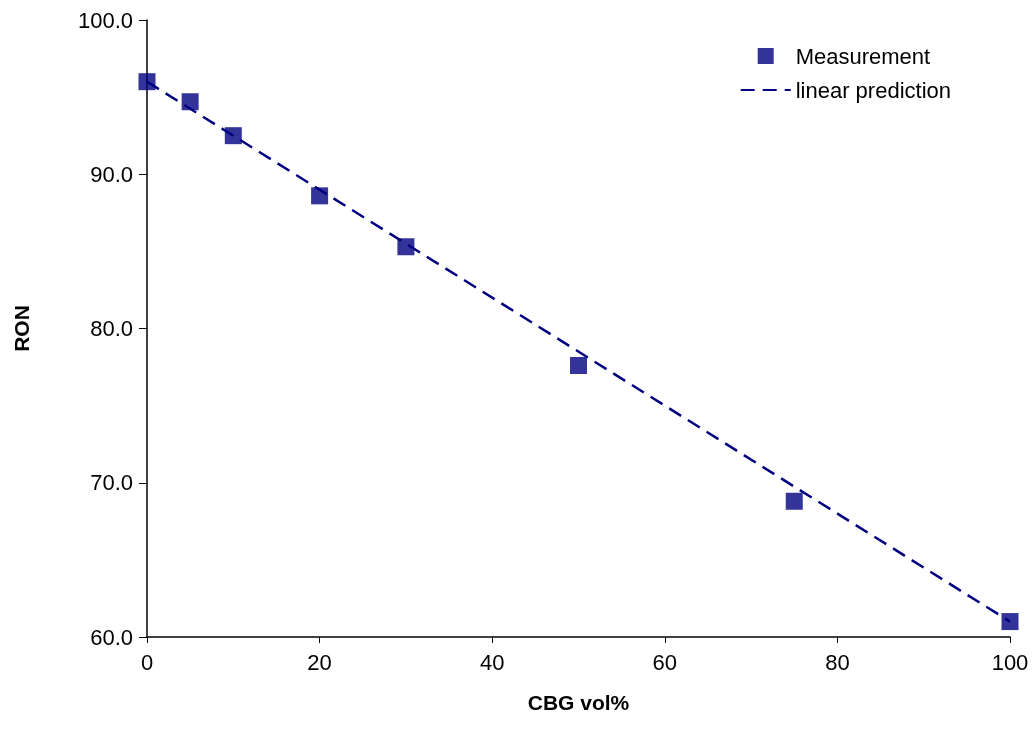 The image size is (1036, 734). What do you see at coordinates (1010, 662) in the screenshot?
I see `x-tick-label: 100` at bounding box center [1010, 662].